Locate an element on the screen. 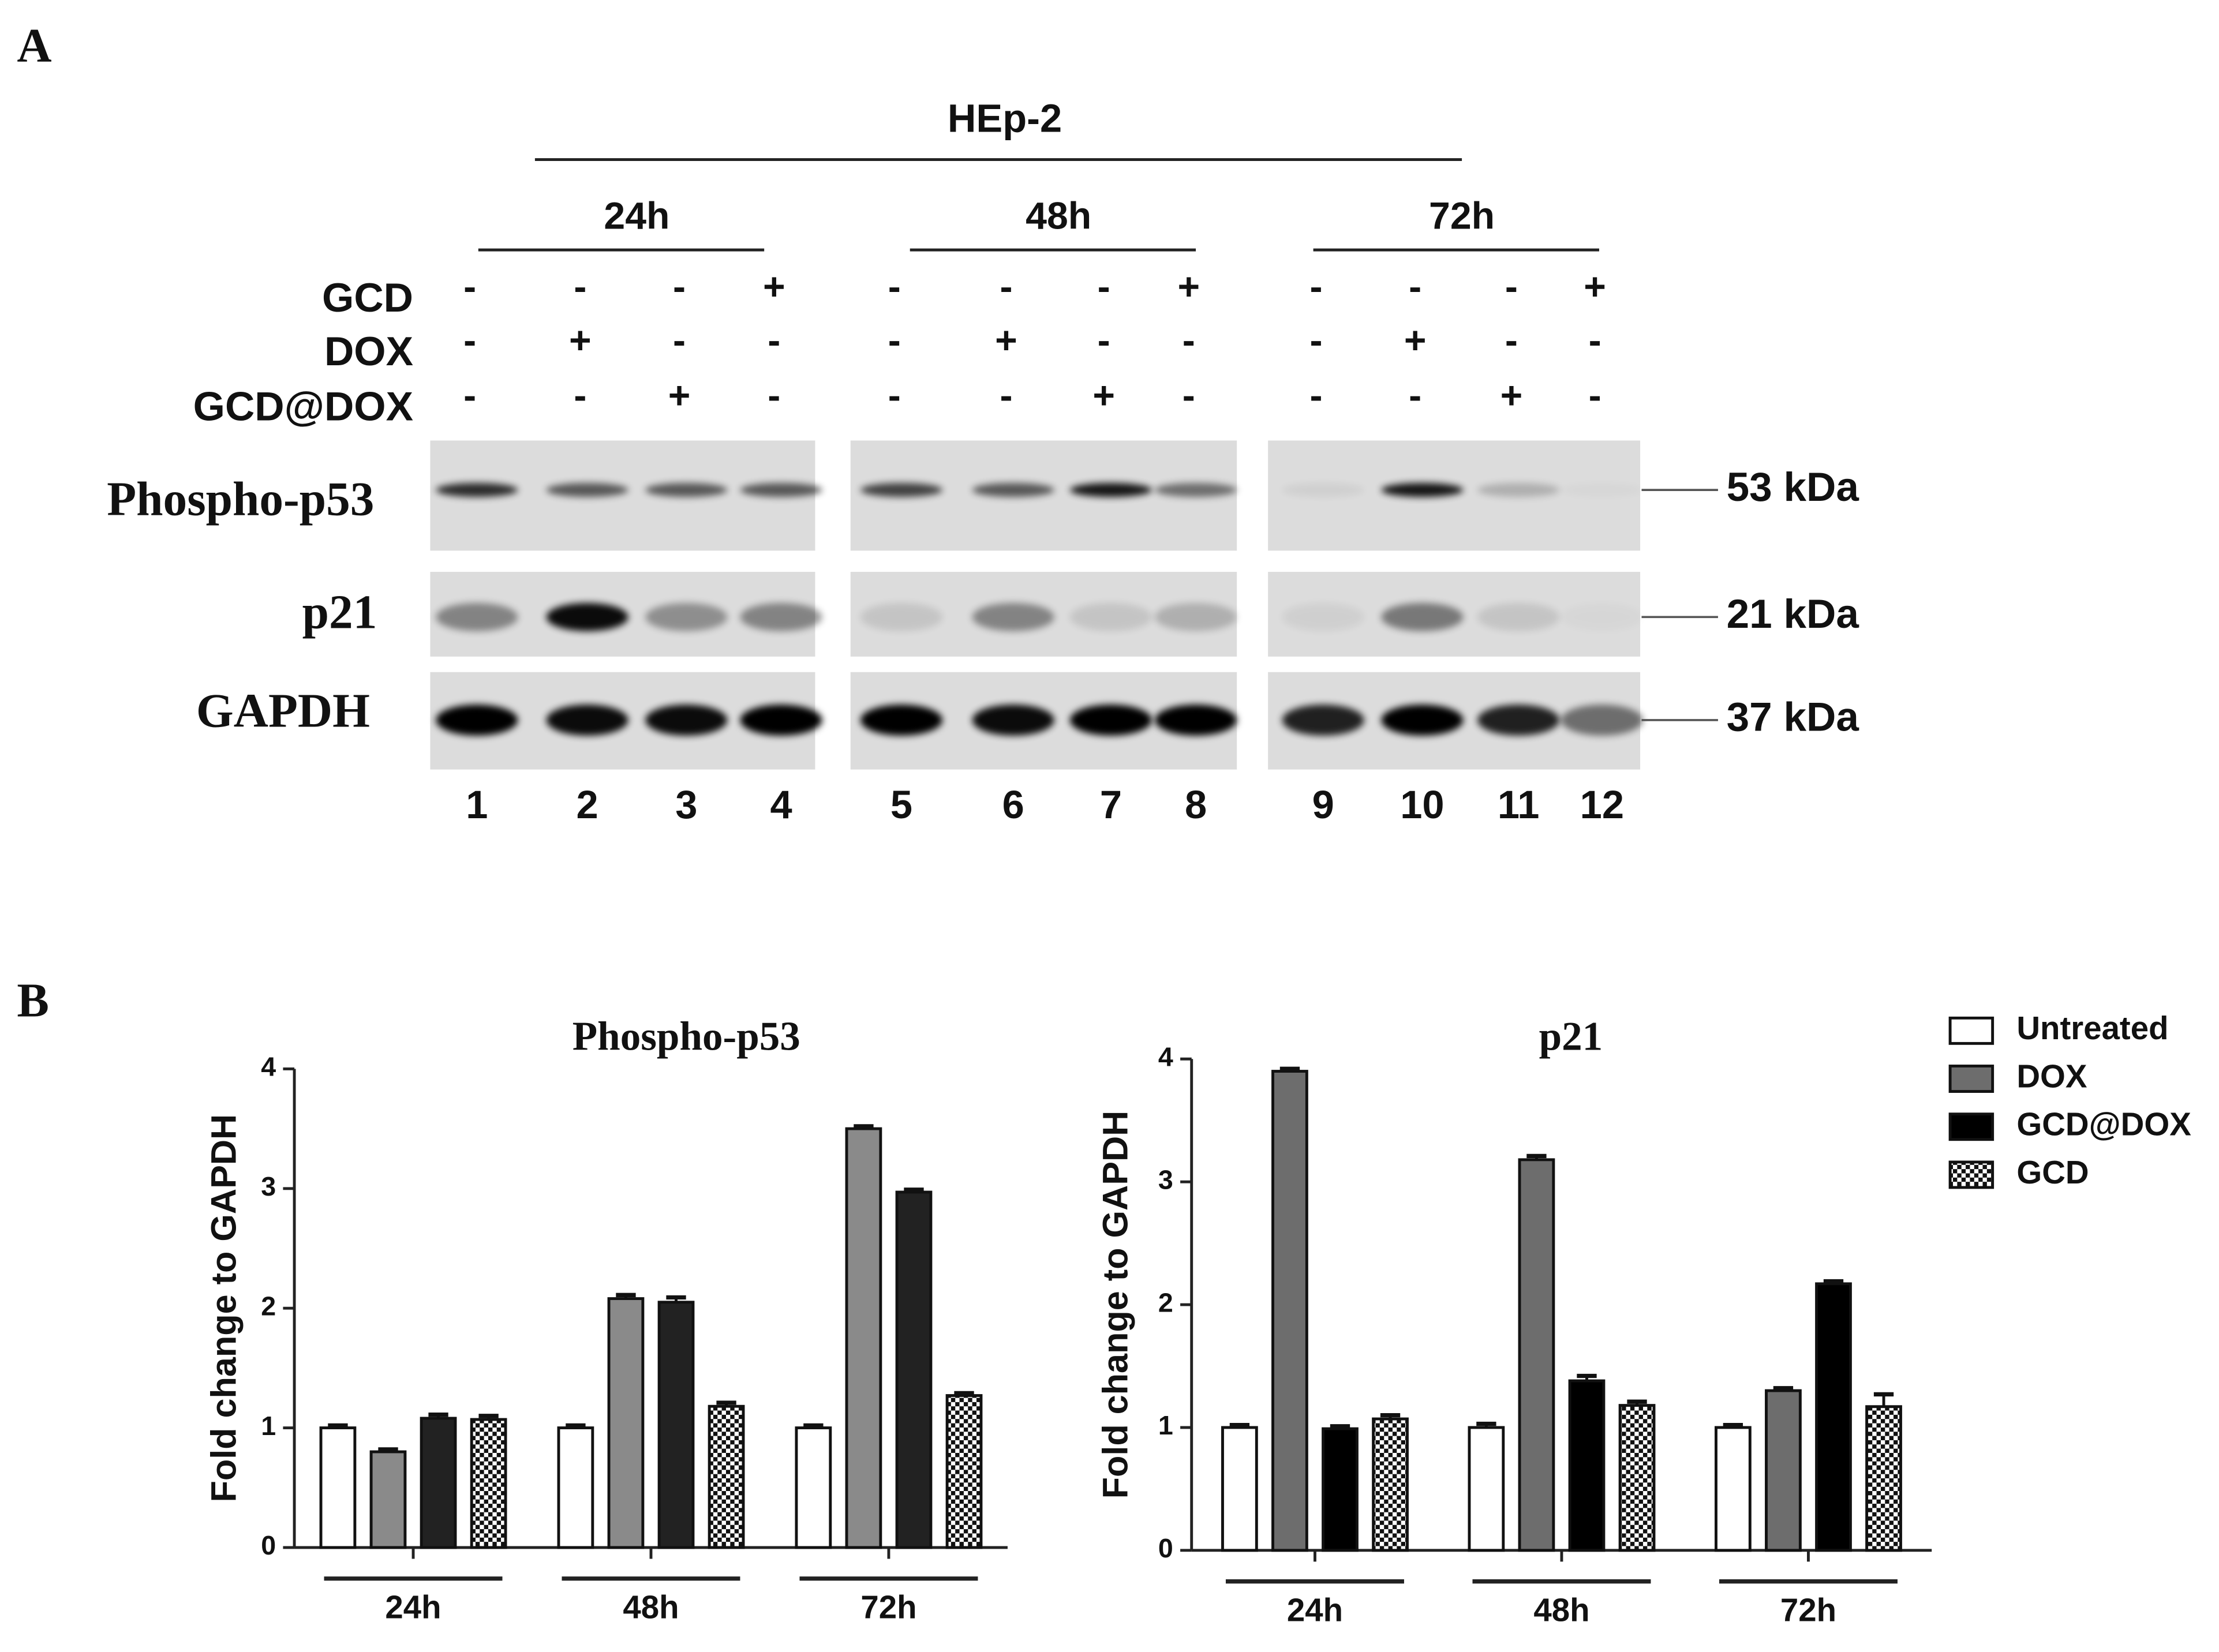 The height and width of the screenshot is (1652, 2219). timepoint: 72h is located at coordinates (1462, 216).